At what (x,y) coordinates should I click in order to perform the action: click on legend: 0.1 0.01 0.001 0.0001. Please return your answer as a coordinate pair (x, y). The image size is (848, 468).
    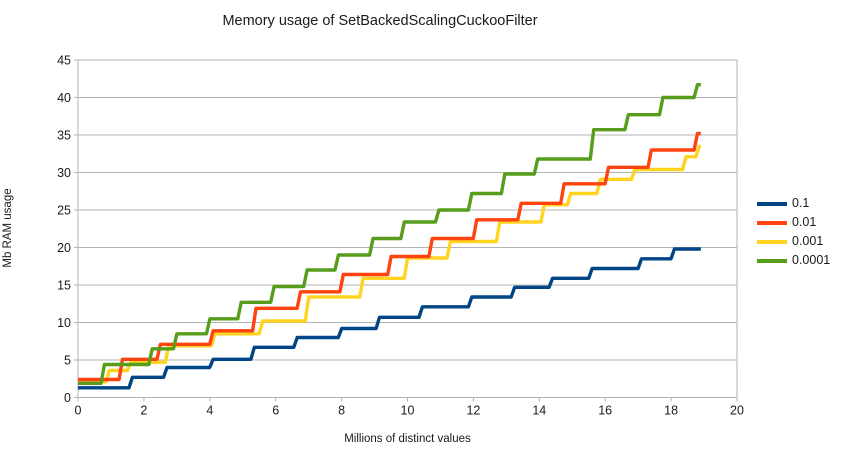
    Looking at the image, I should click on (793, 232).